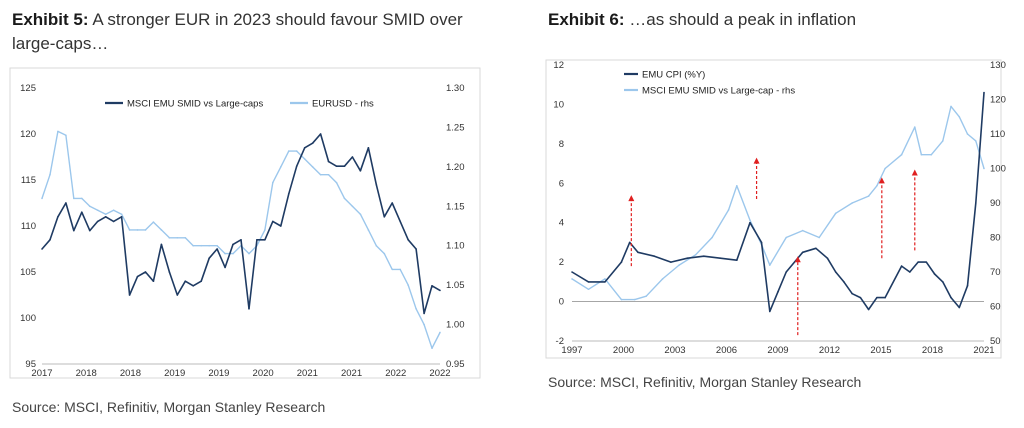 The height and width of the screenshot is (428, 1024). What do you see at coordinates (995, 203) in the screenshot?
I see `exhibit6-ytick-right: 90` at bounding box center [995, 203].